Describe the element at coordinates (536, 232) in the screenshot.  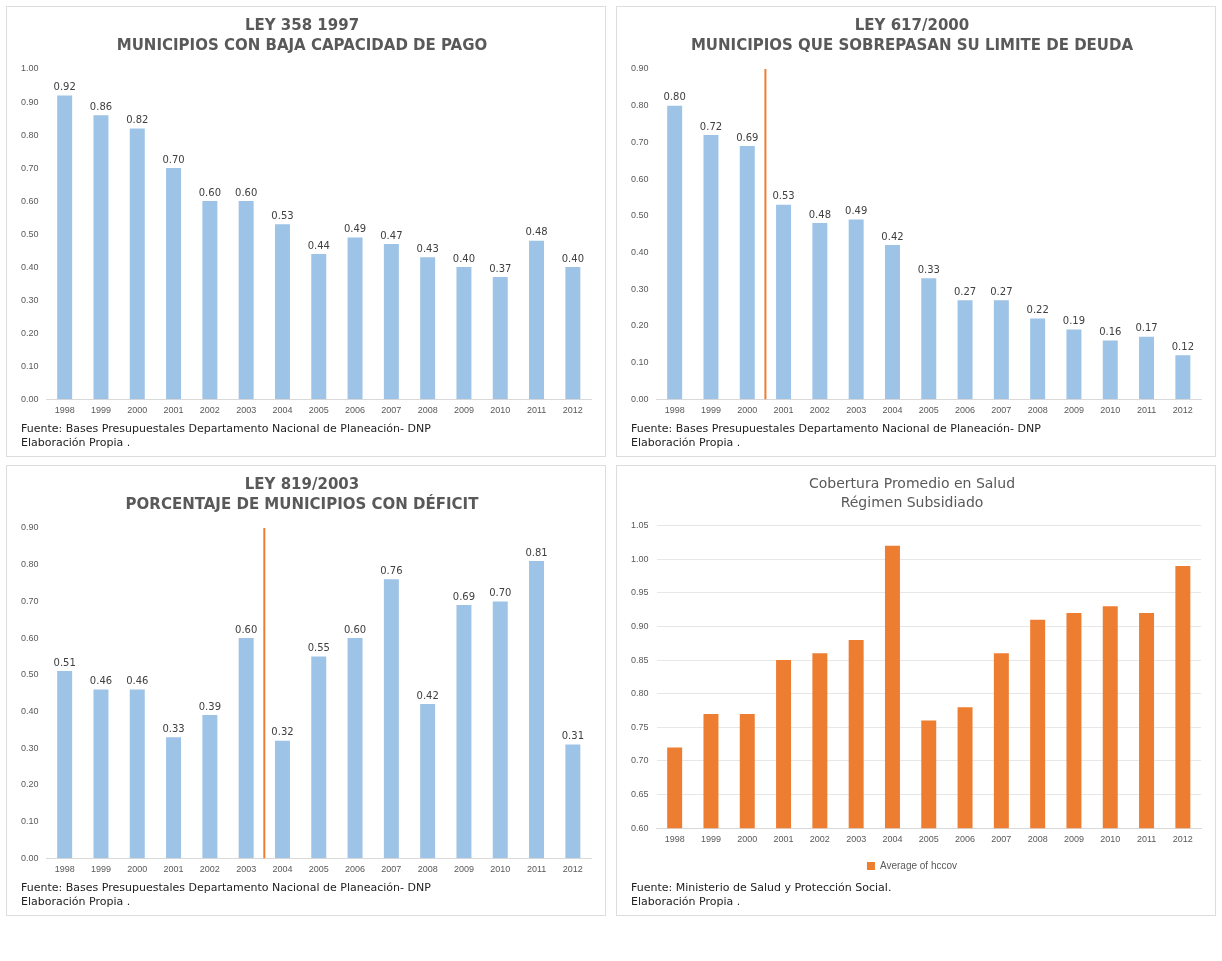
I see `data-label: 0.48` at that location.